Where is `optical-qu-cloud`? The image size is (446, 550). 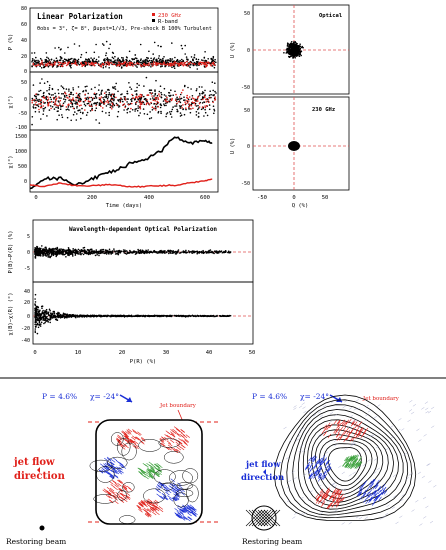
optical-qu-cloud is located at coordinates (293, 50).